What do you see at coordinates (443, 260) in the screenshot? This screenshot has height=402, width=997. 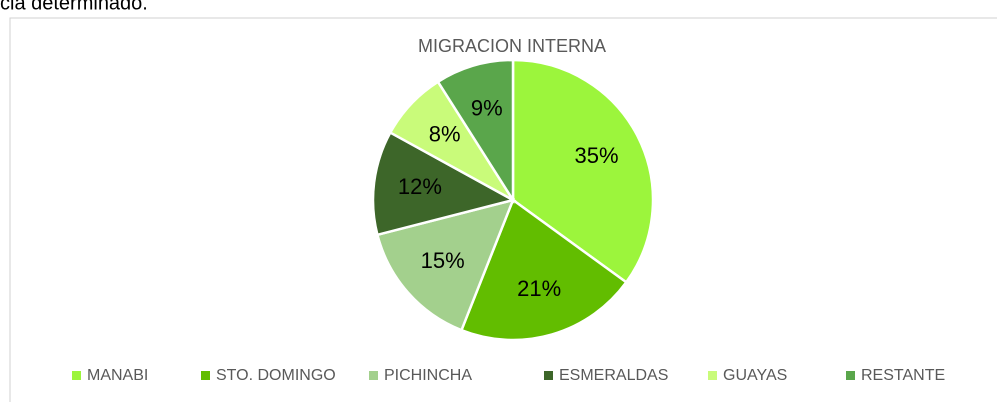 I see `data-label: 15%` at bounding box center [443, 260].